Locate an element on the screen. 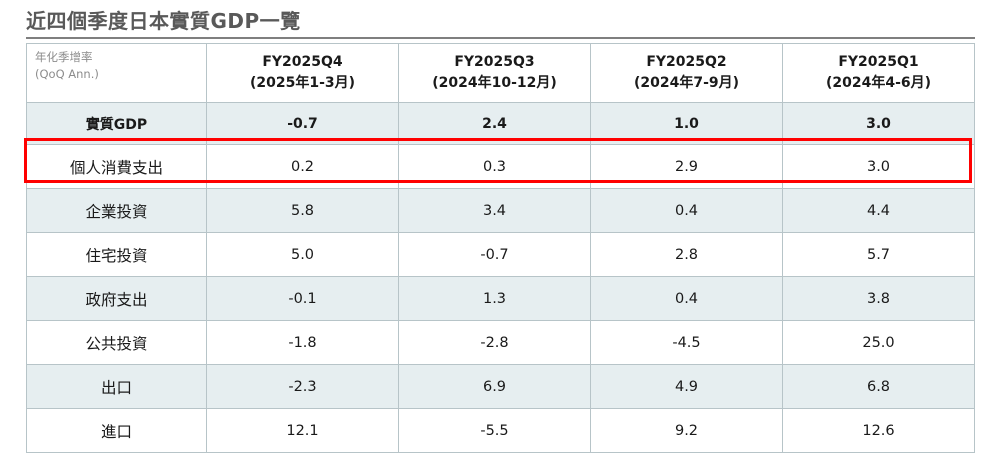 The height and width of the screenshot is (456, 1001). row-label: 個人消費支出 is located at coordinates (116, 166).